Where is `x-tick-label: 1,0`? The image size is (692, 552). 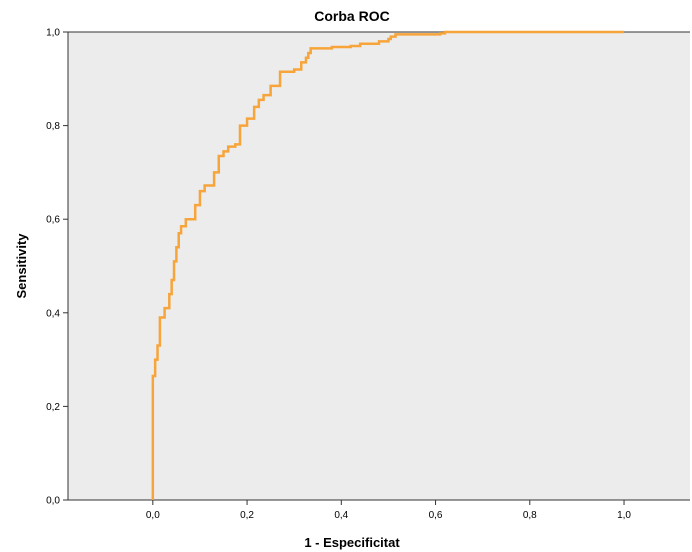
x-tick-label: 1,0 is located at coordinates (624, 515).